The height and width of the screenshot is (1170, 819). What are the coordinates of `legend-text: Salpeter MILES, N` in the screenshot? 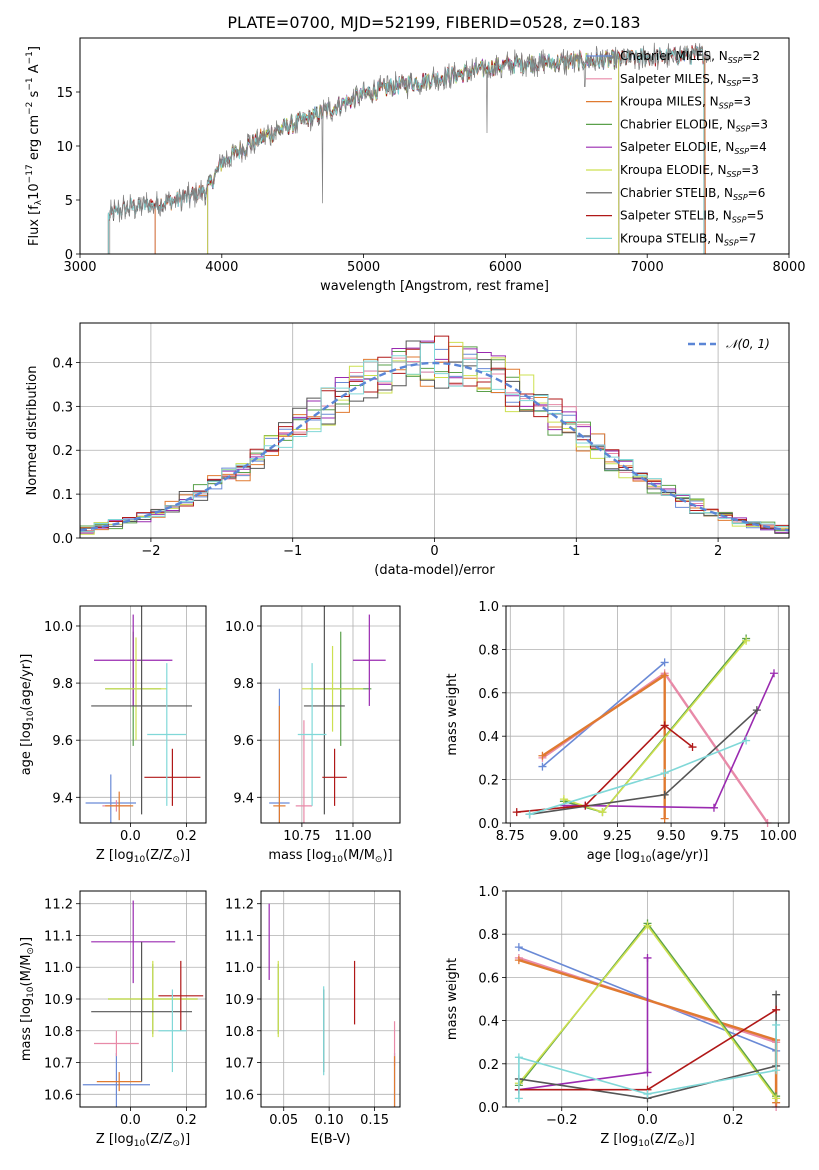 It's located at (673, 79).